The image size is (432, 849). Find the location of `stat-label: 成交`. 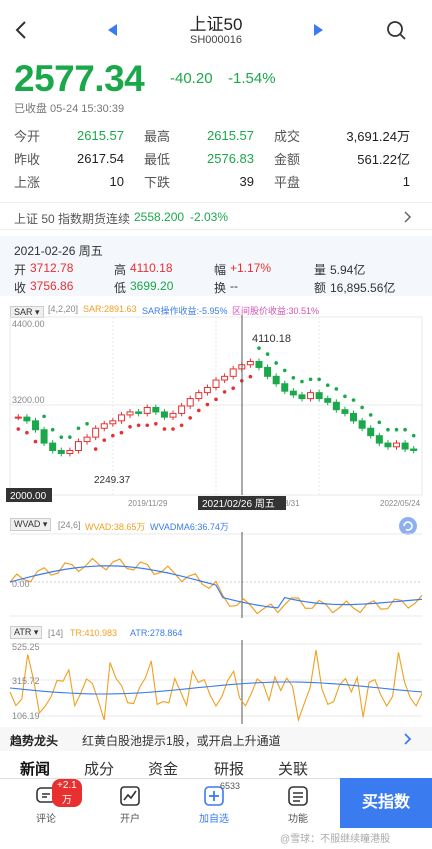

stat-label: 成交 is located at coordinates (287, 136).